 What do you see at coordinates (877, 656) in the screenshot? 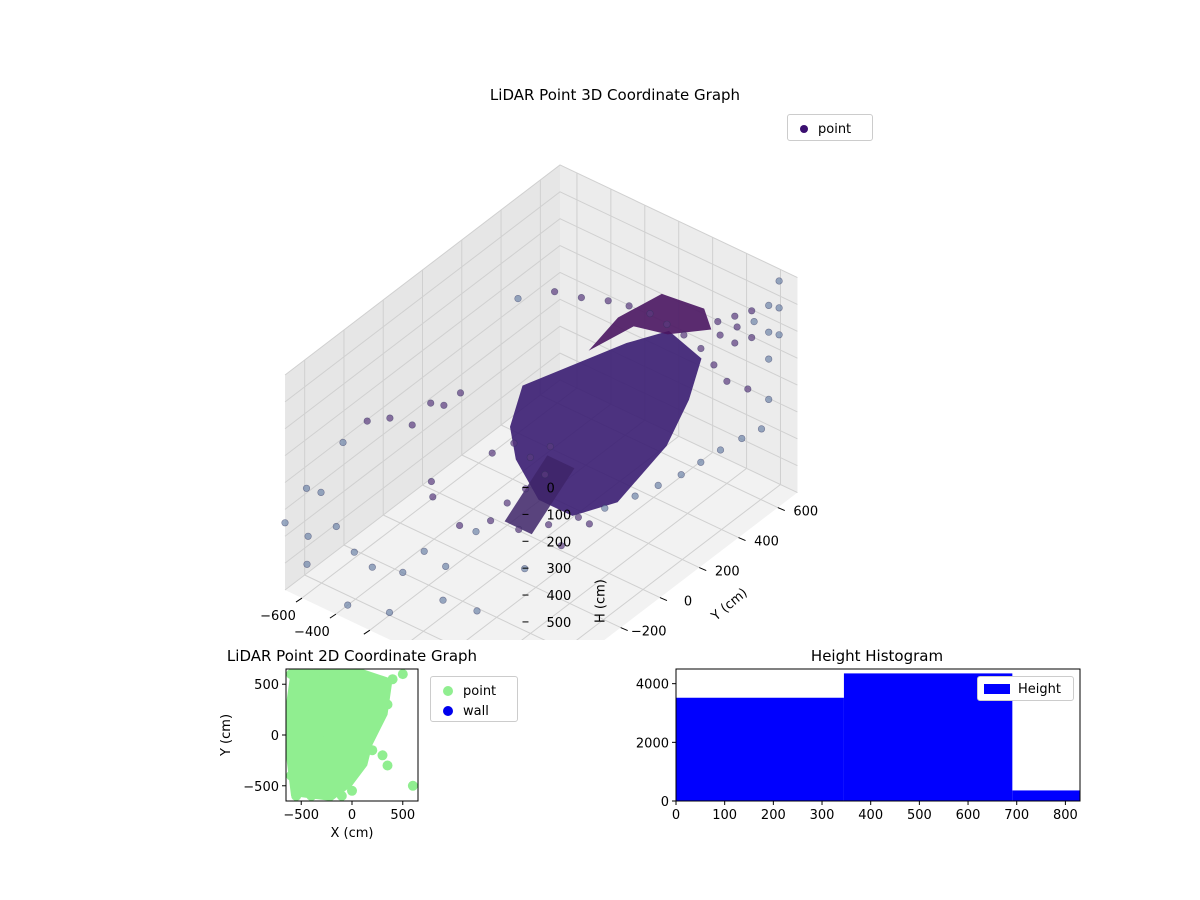
I see `histogram-title: Height Histogram` at bounding box center [877, 656].